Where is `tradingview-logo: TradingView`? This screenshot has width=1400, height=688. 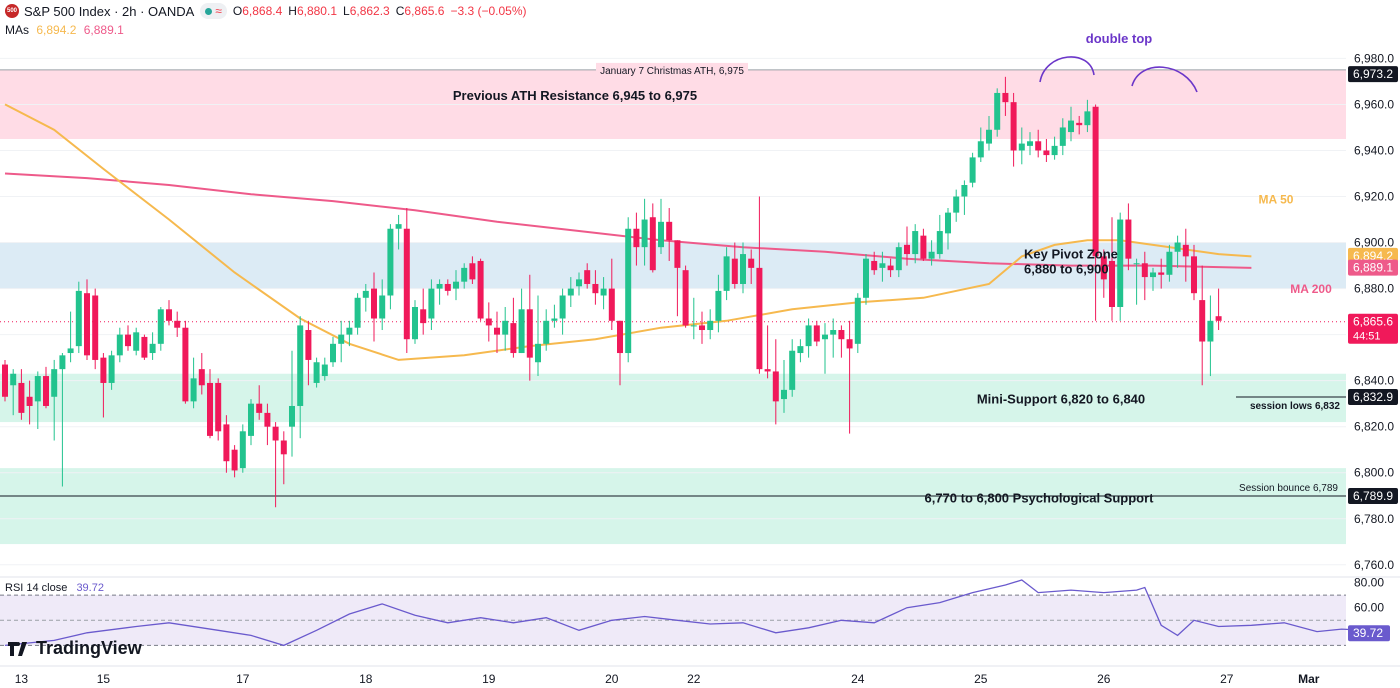
tradingview-logo: TradingView is located at coordinates (75, 648).